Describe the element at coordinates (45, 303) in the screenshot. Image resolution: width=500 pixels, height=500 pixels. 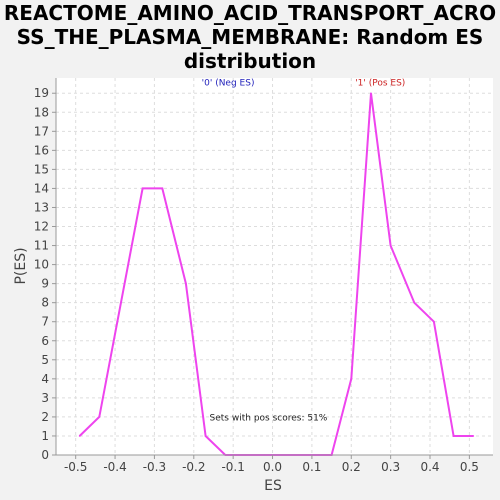
I see `y-tick-label: 8` at that location.